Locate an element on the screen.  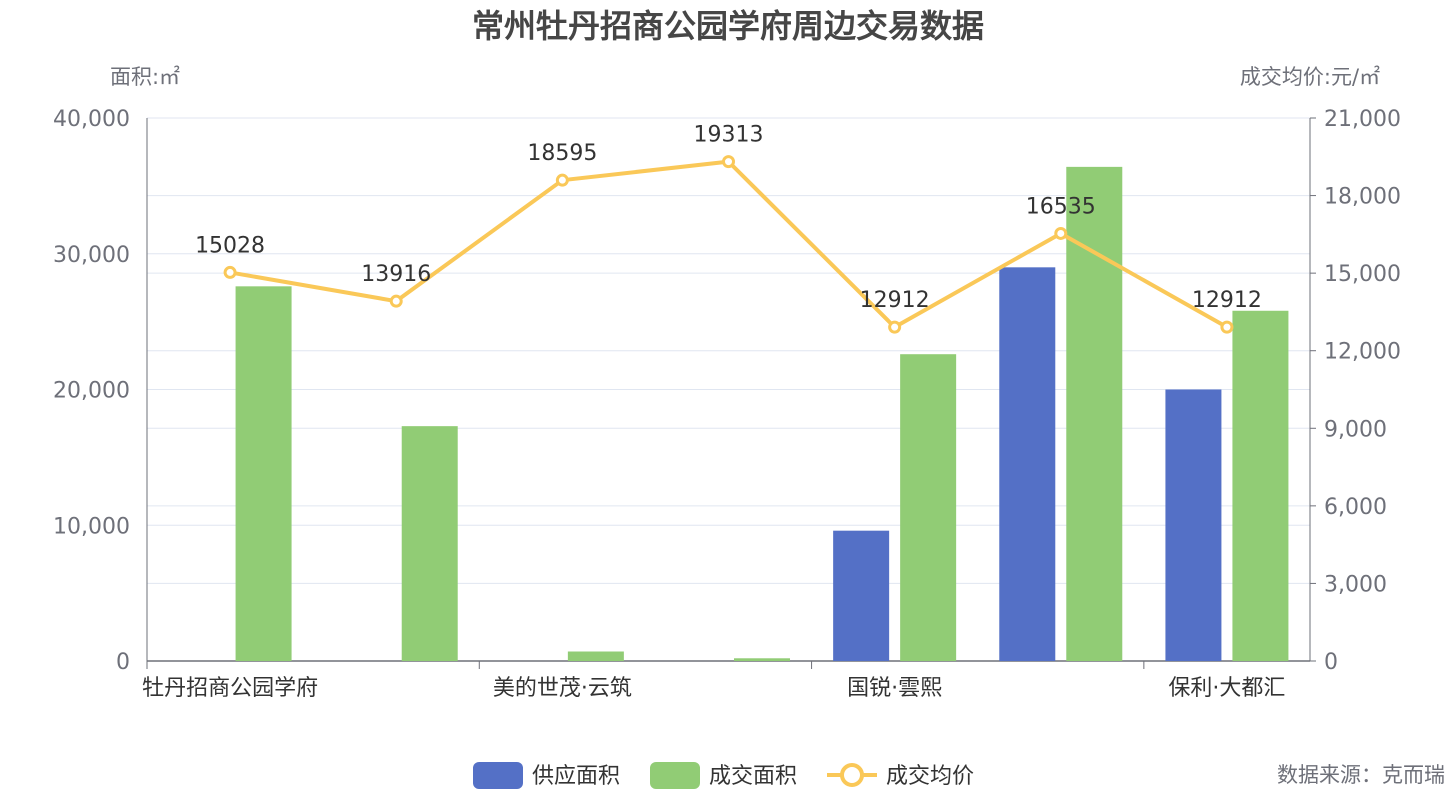
x-axis-category-label: 美的世茂·云筑 is located at coordinates (562, 688).